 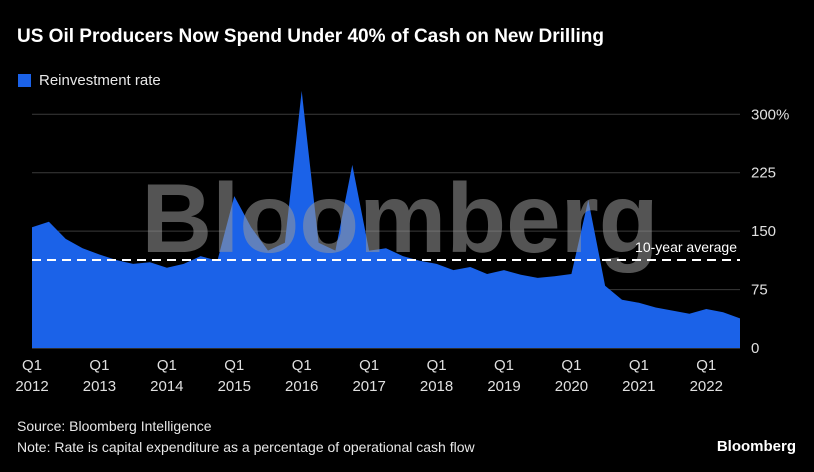 I want to click on x-tick-label-year: 2019, so click(x=503, y=386).